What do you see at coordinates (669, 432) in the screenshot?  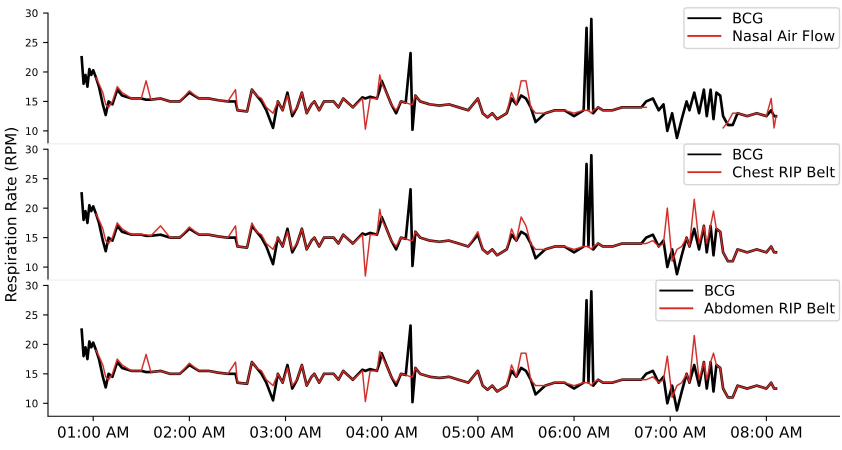 I see `x-tick-label: 07:00 AM` at bounding box center [669, 432].